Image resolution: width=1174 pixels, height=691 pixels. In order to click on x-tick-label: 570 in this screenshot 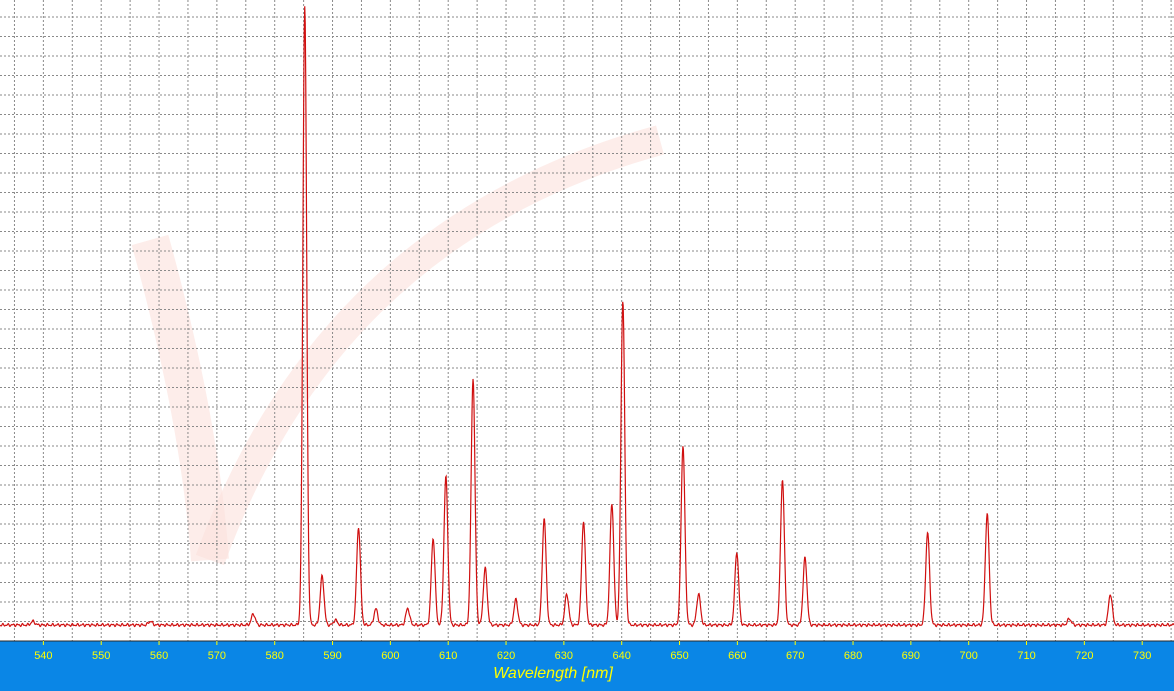, I will do `click(217, 656)`.